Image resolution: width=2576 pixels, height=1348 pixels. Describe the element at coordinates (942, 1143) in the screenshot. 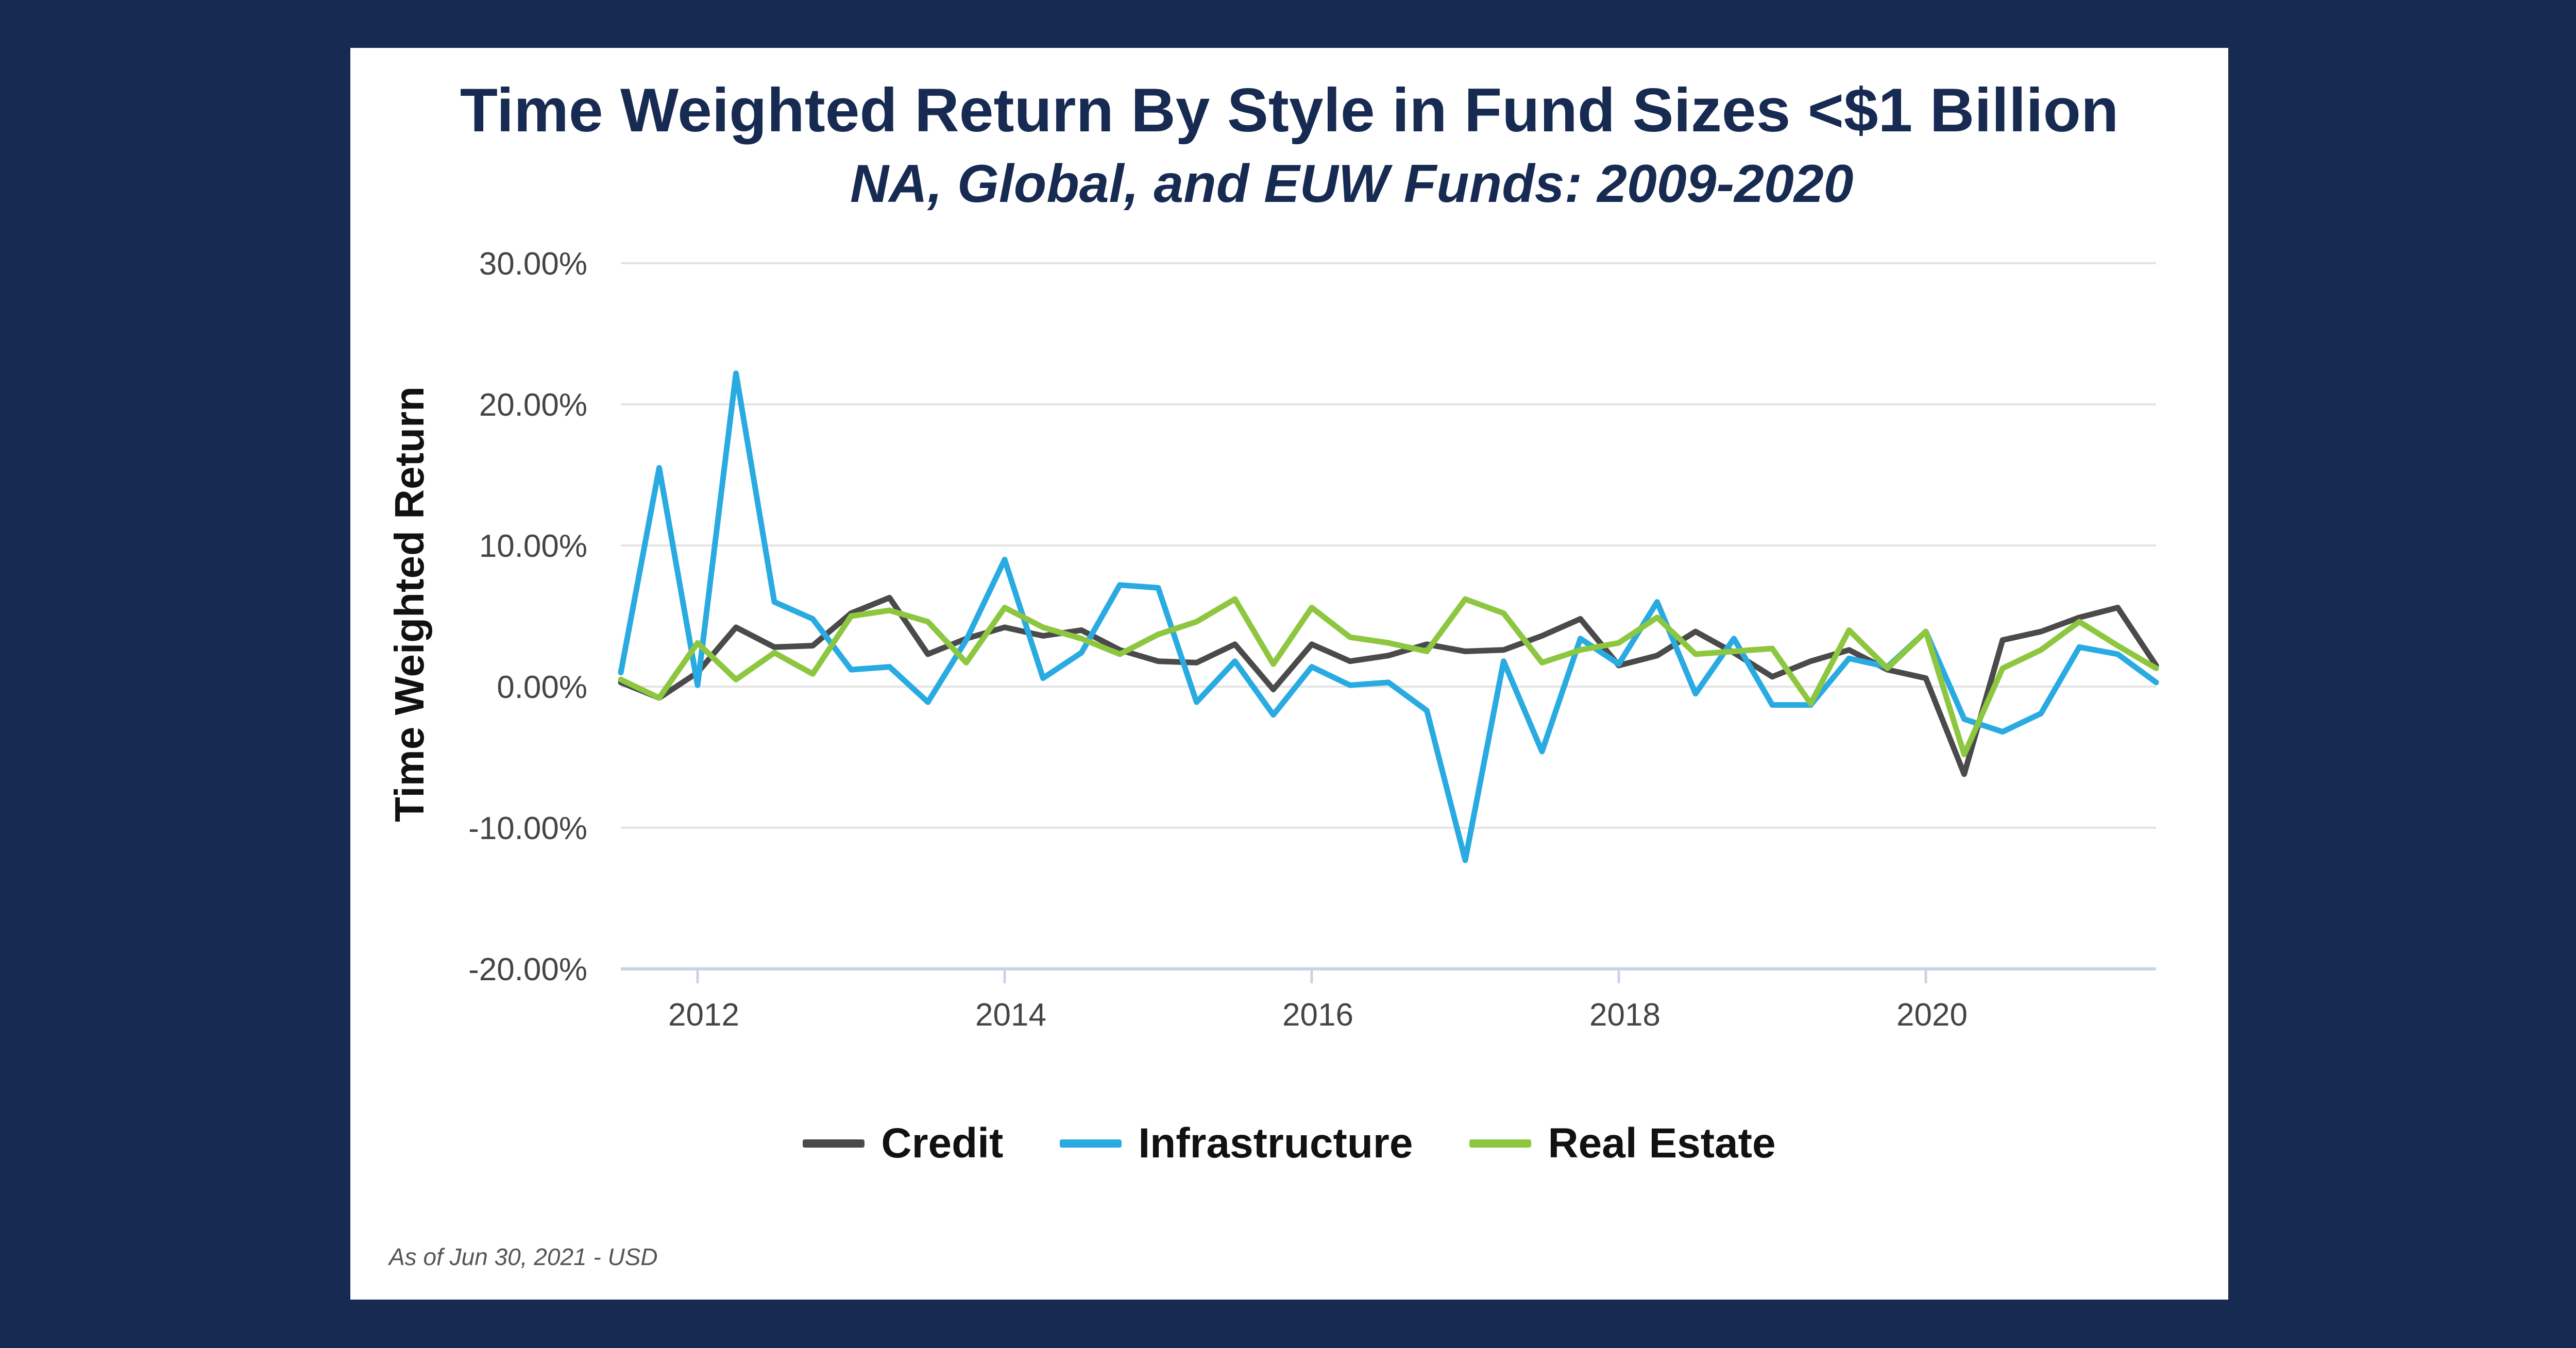

I see `legend-label-credit: Credit` at that location.